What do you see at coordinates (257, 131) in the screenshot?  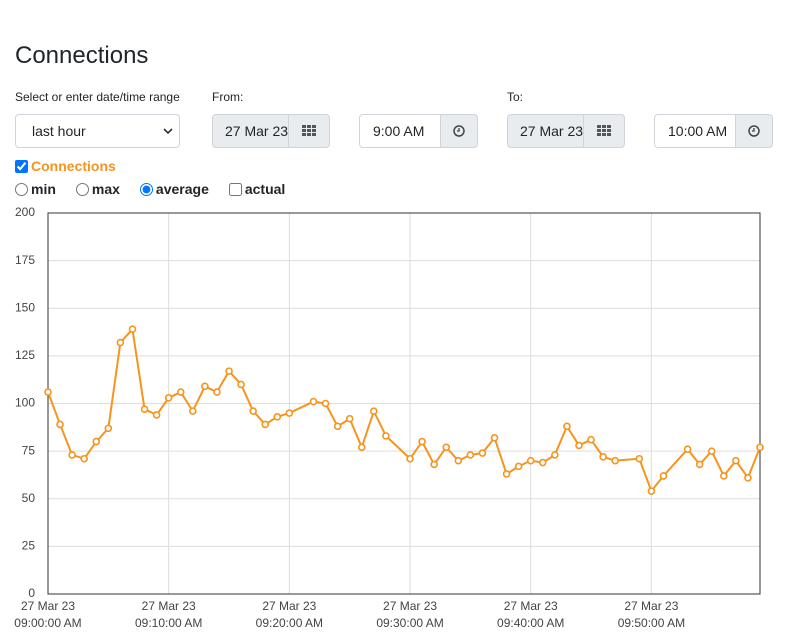 I see `from-date-text: 27 Mar 23` at bounding box center [257, 131].